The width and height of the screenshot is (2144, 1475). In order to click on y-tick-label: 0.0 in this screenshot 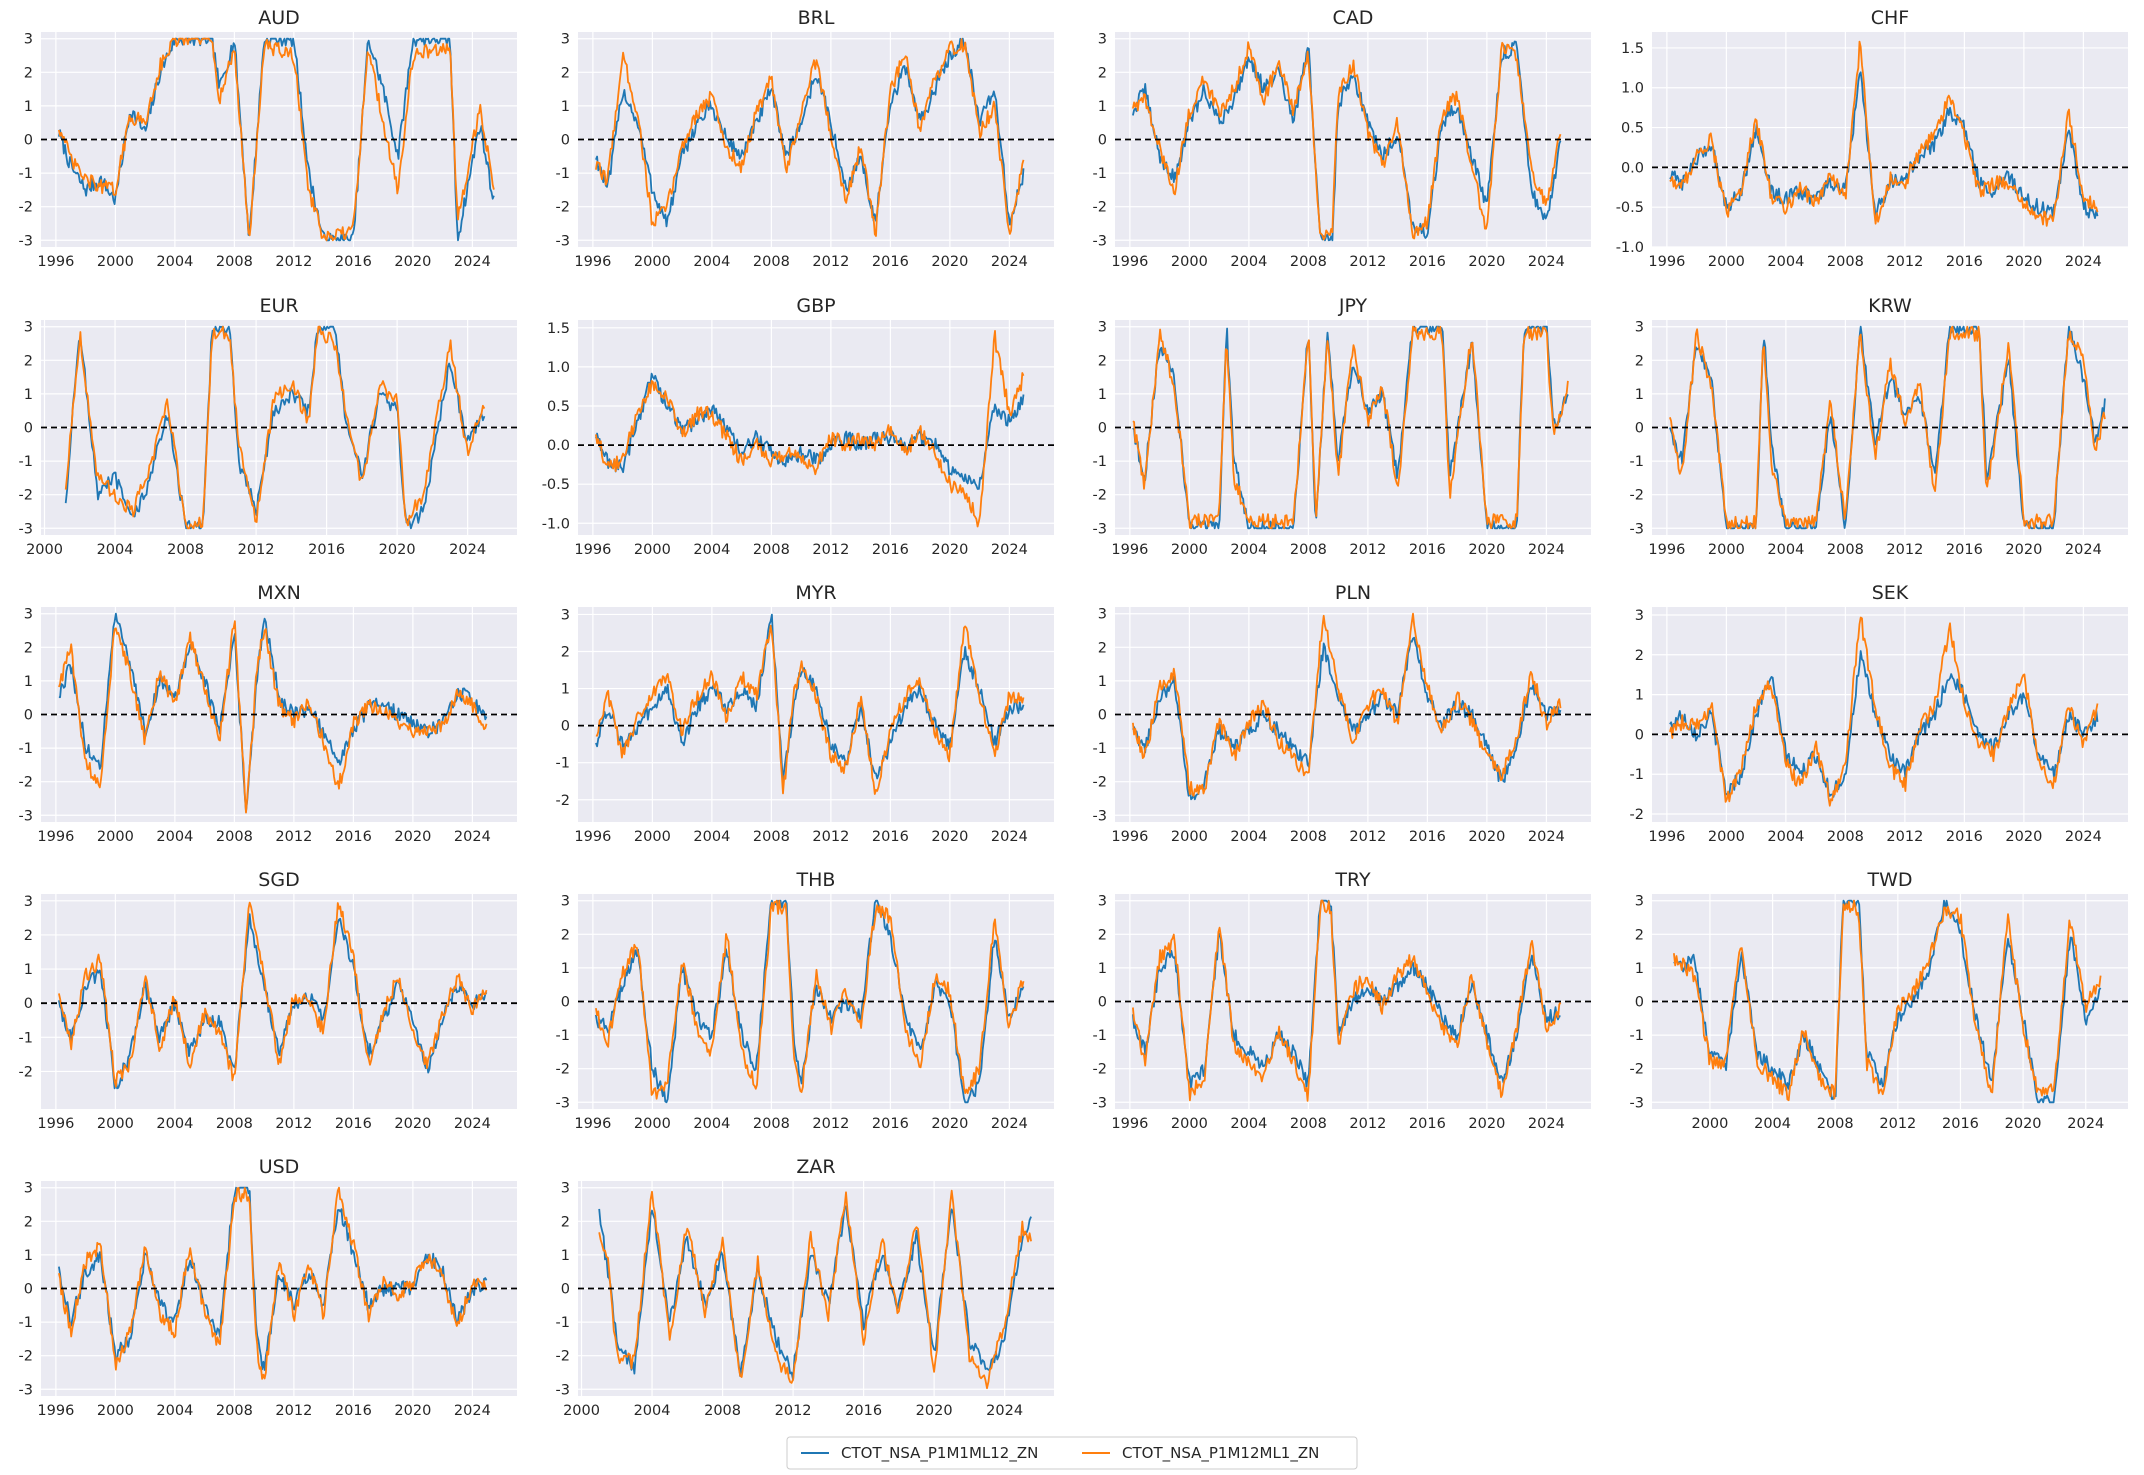, I will do `click(558, 446)`.